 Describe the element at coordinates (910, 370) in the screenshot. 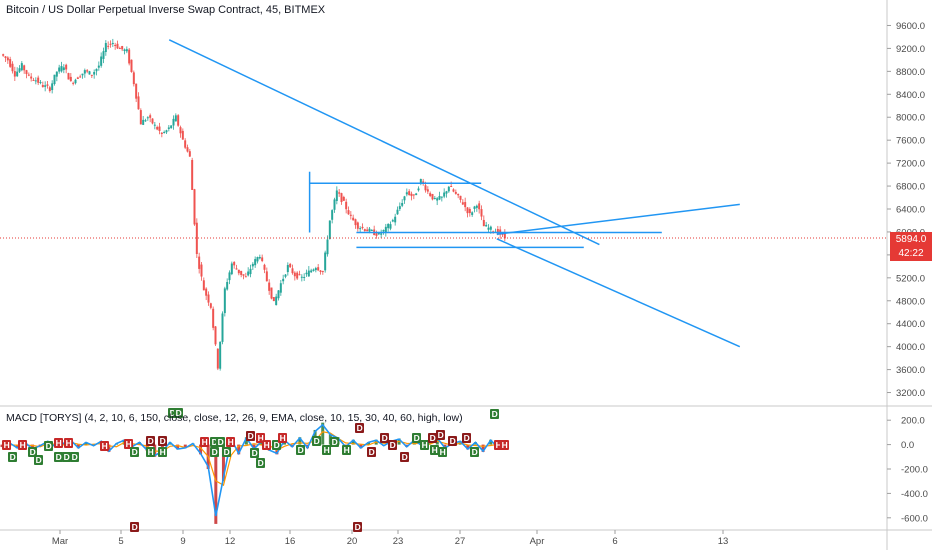

I see `price-tick-label: 3600.0` at that location.